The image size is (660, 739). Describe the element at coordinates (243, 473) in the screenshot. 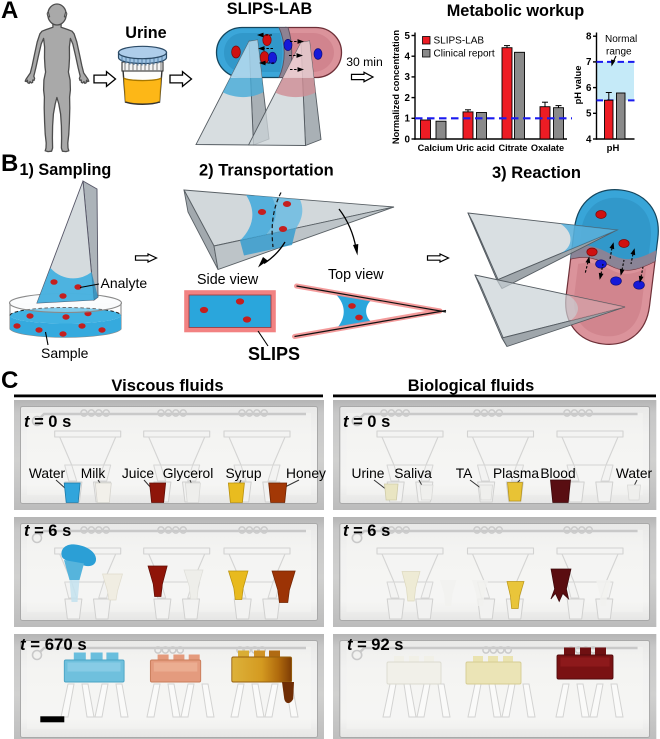

I see `svg-text: Syrup` at that location.